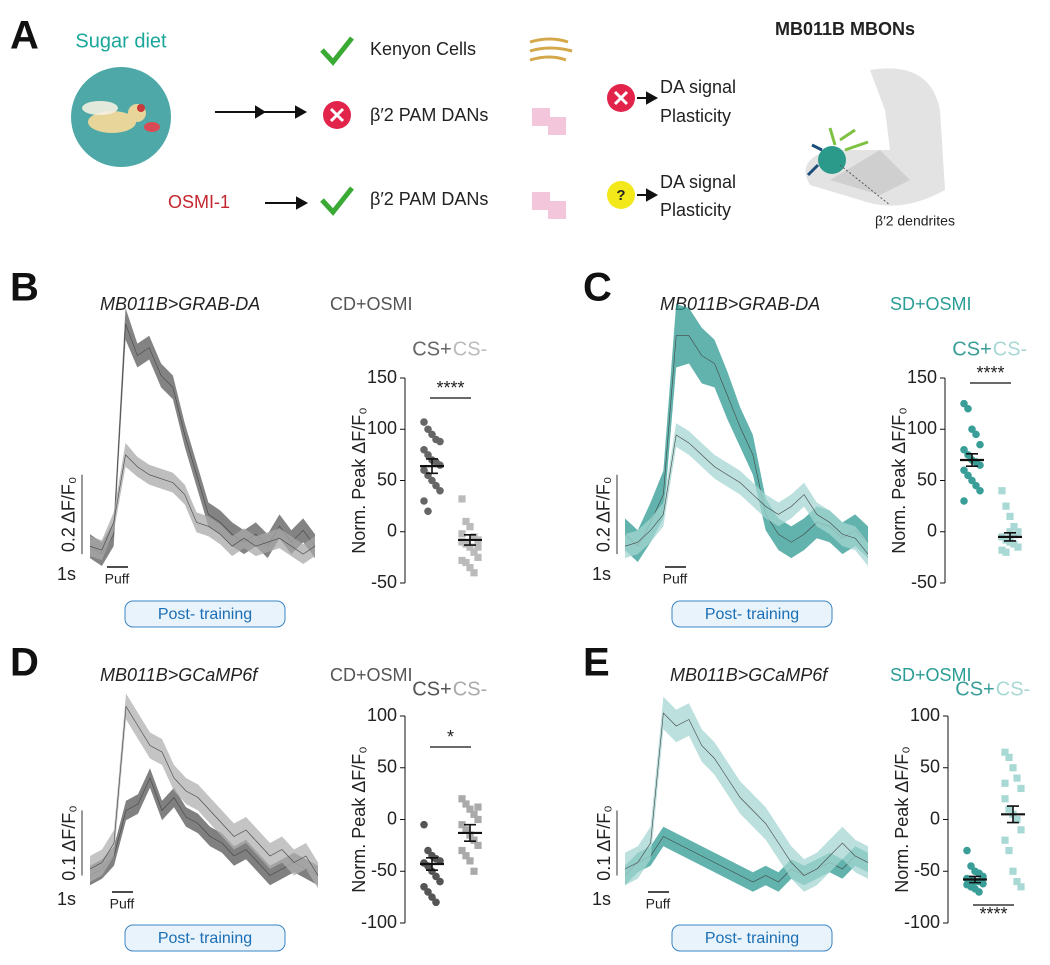 This screenshot has width=1050, height=965. What do you see at coordinates (199, 202) in the screenshot?
I see `drug-label: OSMI-1` at bounding box center [199, 202].